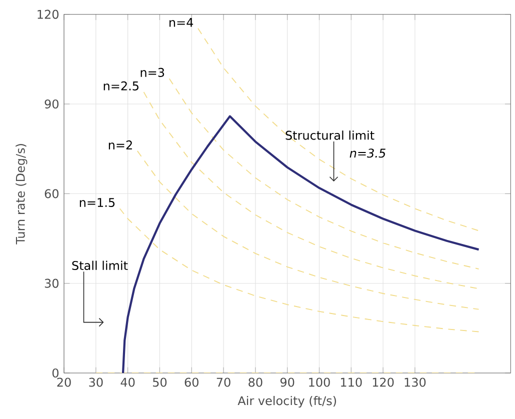 The width and height of the screenshot is (515, 419). Describe the element at coordinates (287, 402) in the screenshot. I see `x-axis-title: Air velocity (ft/s)` at that location.